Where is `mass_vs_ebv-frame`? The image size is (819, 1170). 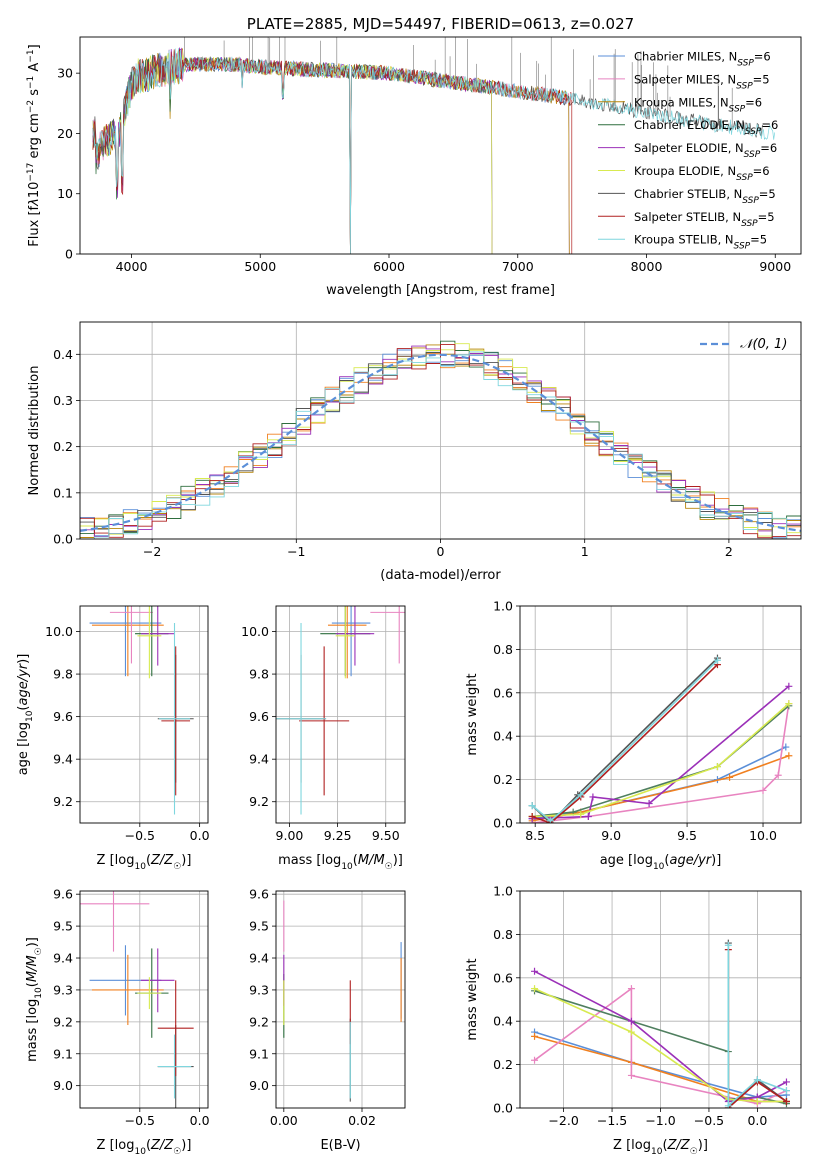 mass_vs_ebv-frame is located at coordinates (340, 999).